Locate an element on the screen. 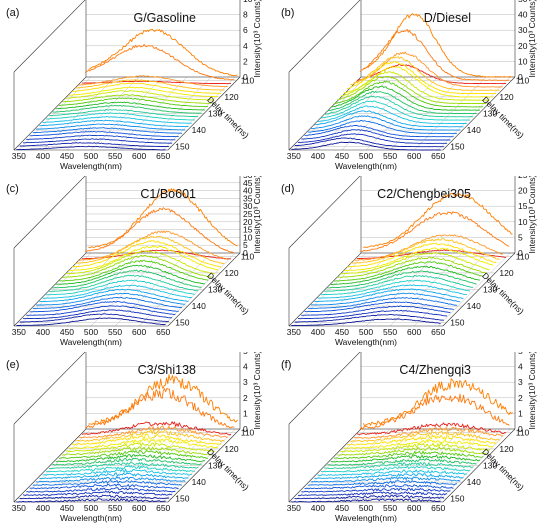  panel-title: C2/Chengbei305 is located at coordinates (424, 194).